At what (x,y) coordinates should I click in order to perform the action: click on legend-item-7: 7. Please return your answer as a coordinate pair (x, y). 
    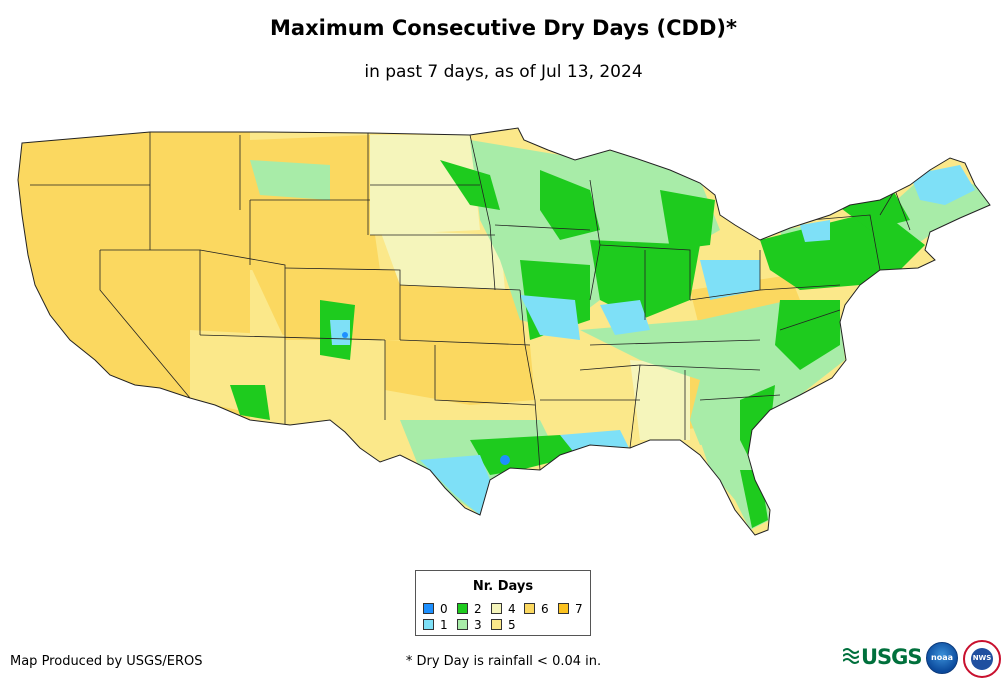
    Looking at the image, I should click on (570, 608).